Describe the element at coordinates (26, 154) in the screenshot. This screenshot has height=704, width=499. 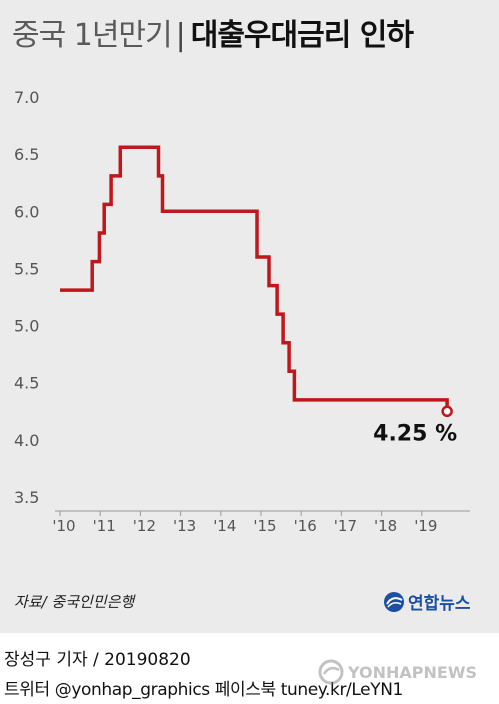
I see `y-tick-label: 6.5` at that location.